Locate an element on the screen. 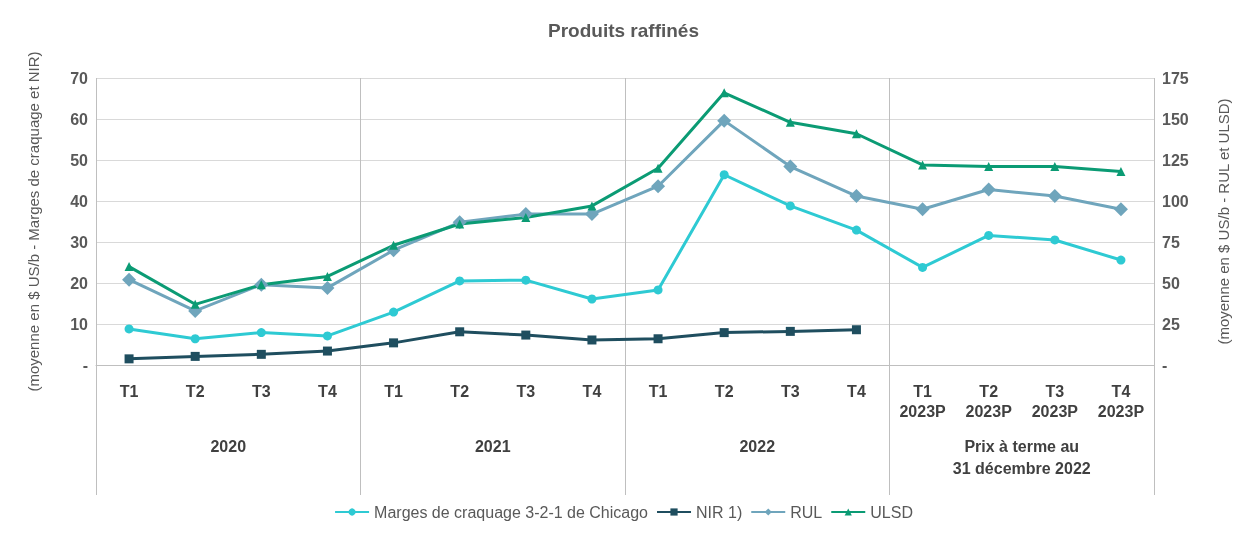 This screenshot has height=533, width=1247. y2-tick-label: - is located at coordinates (1165, 365).